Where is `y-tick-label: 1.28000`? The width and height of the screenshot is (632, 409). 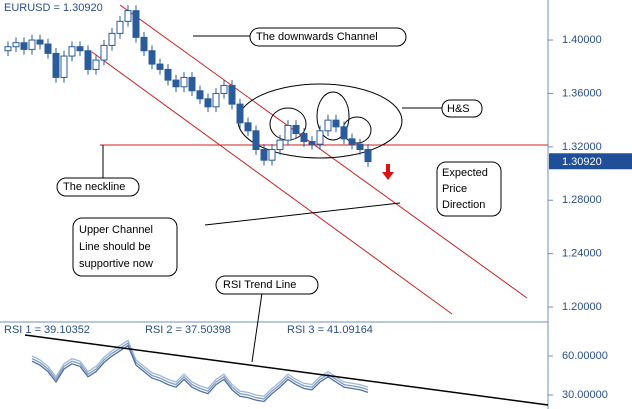 y-tick-label: 1.28000 is located at coordinates (582, 200).